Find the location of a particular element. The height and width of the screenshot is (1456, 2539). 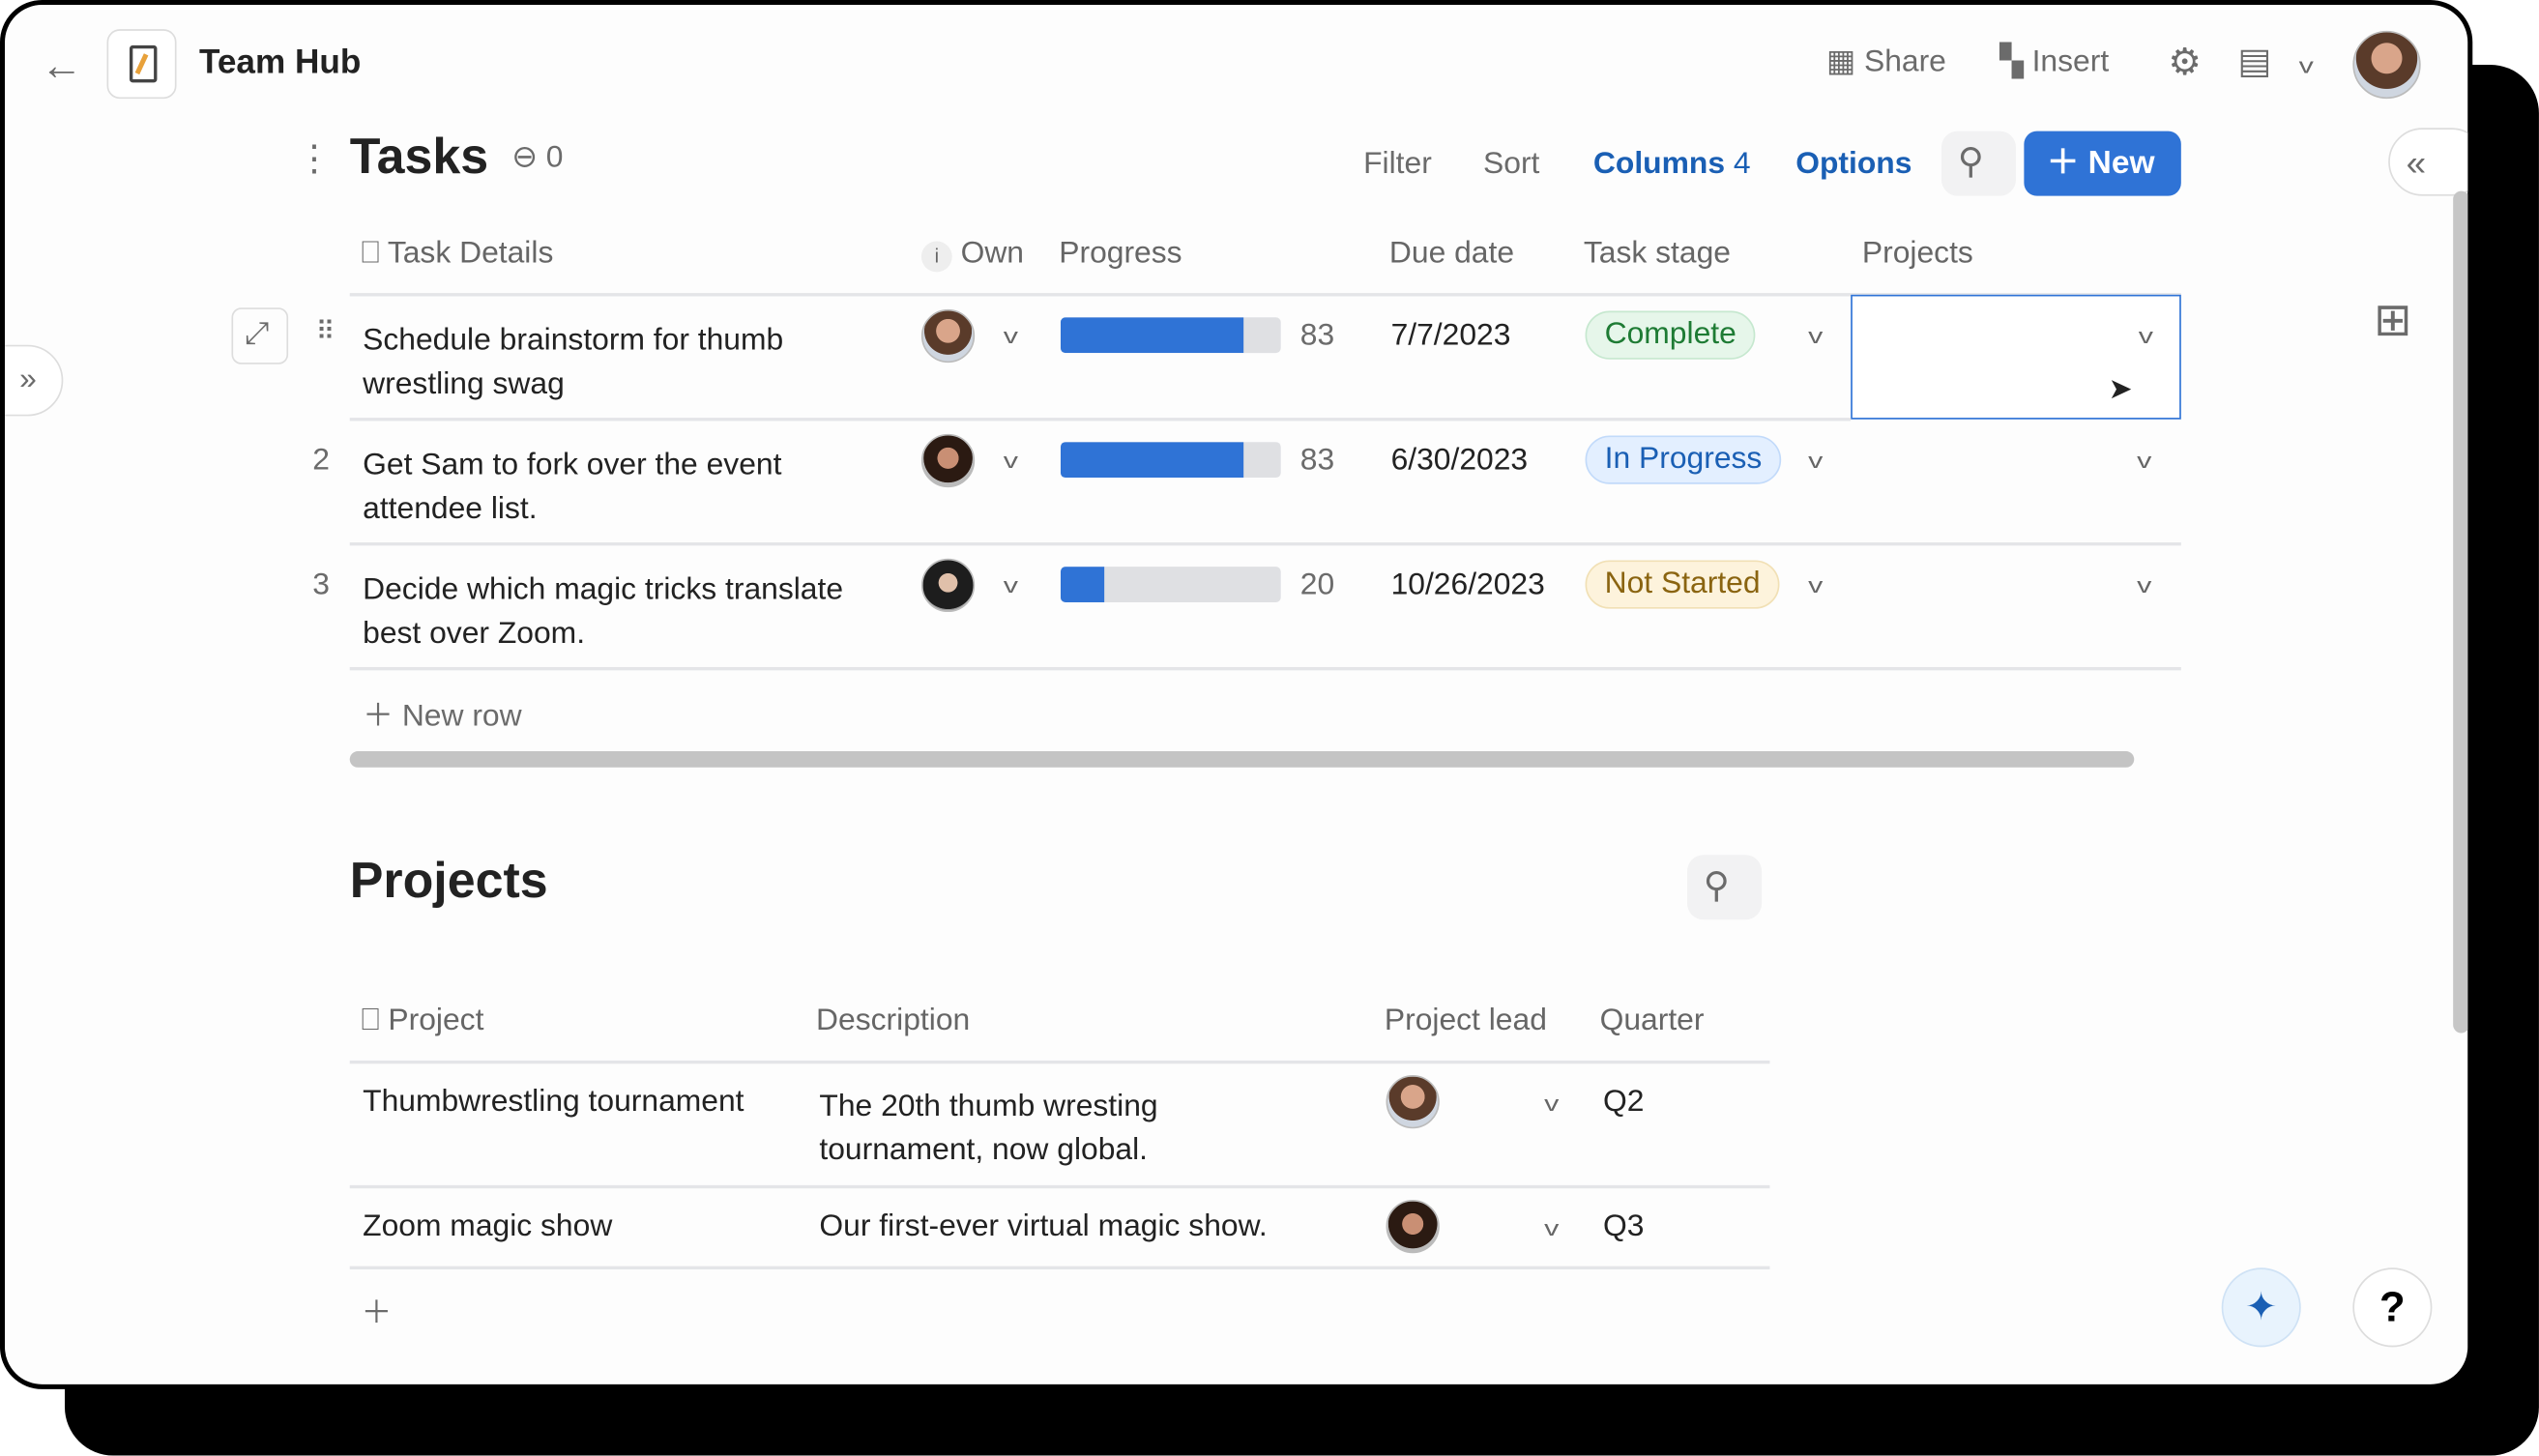

grid-icon: ▚ is located at coordinates (2012, 62).